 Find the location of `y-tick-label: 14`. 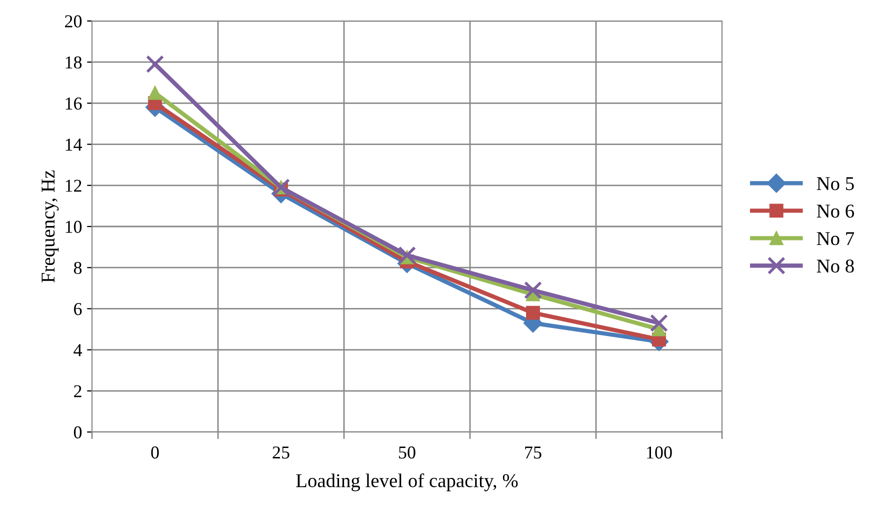

y-tick-label: 14 is located at coordinates (74, 144).